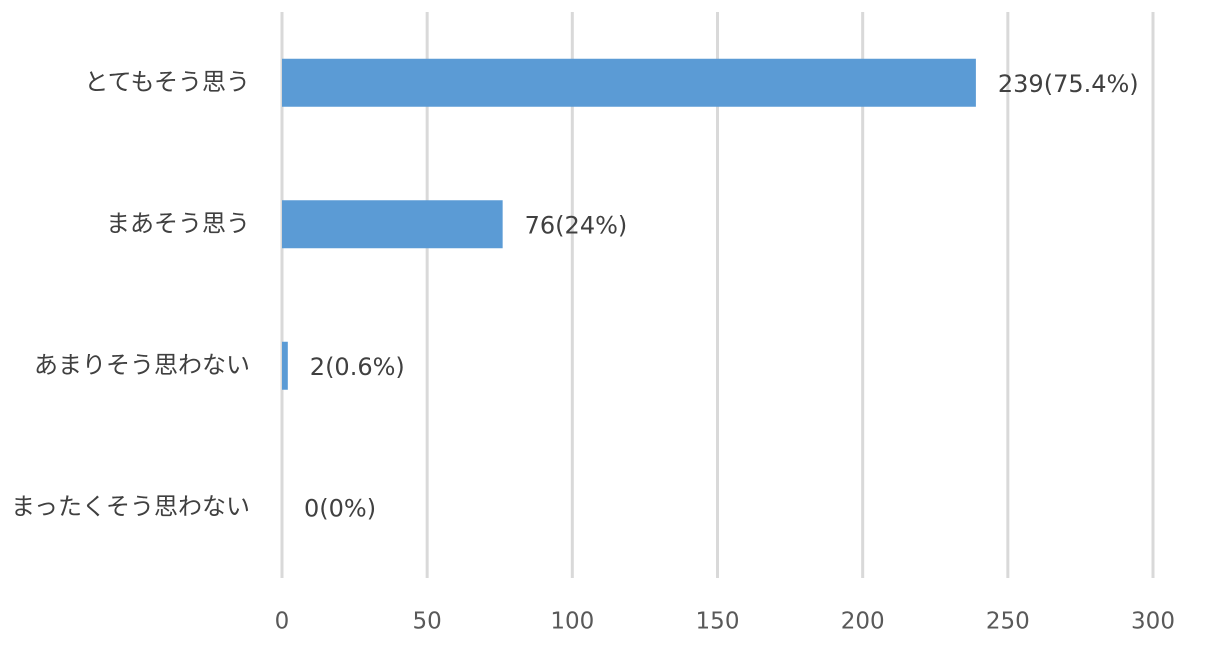 The height and width of the screenshot is (655, 1208). What do you see at coordinates (718, 622) in the screenshot?
I see `x-tick-label: 150` at bounding box center [718, 622].